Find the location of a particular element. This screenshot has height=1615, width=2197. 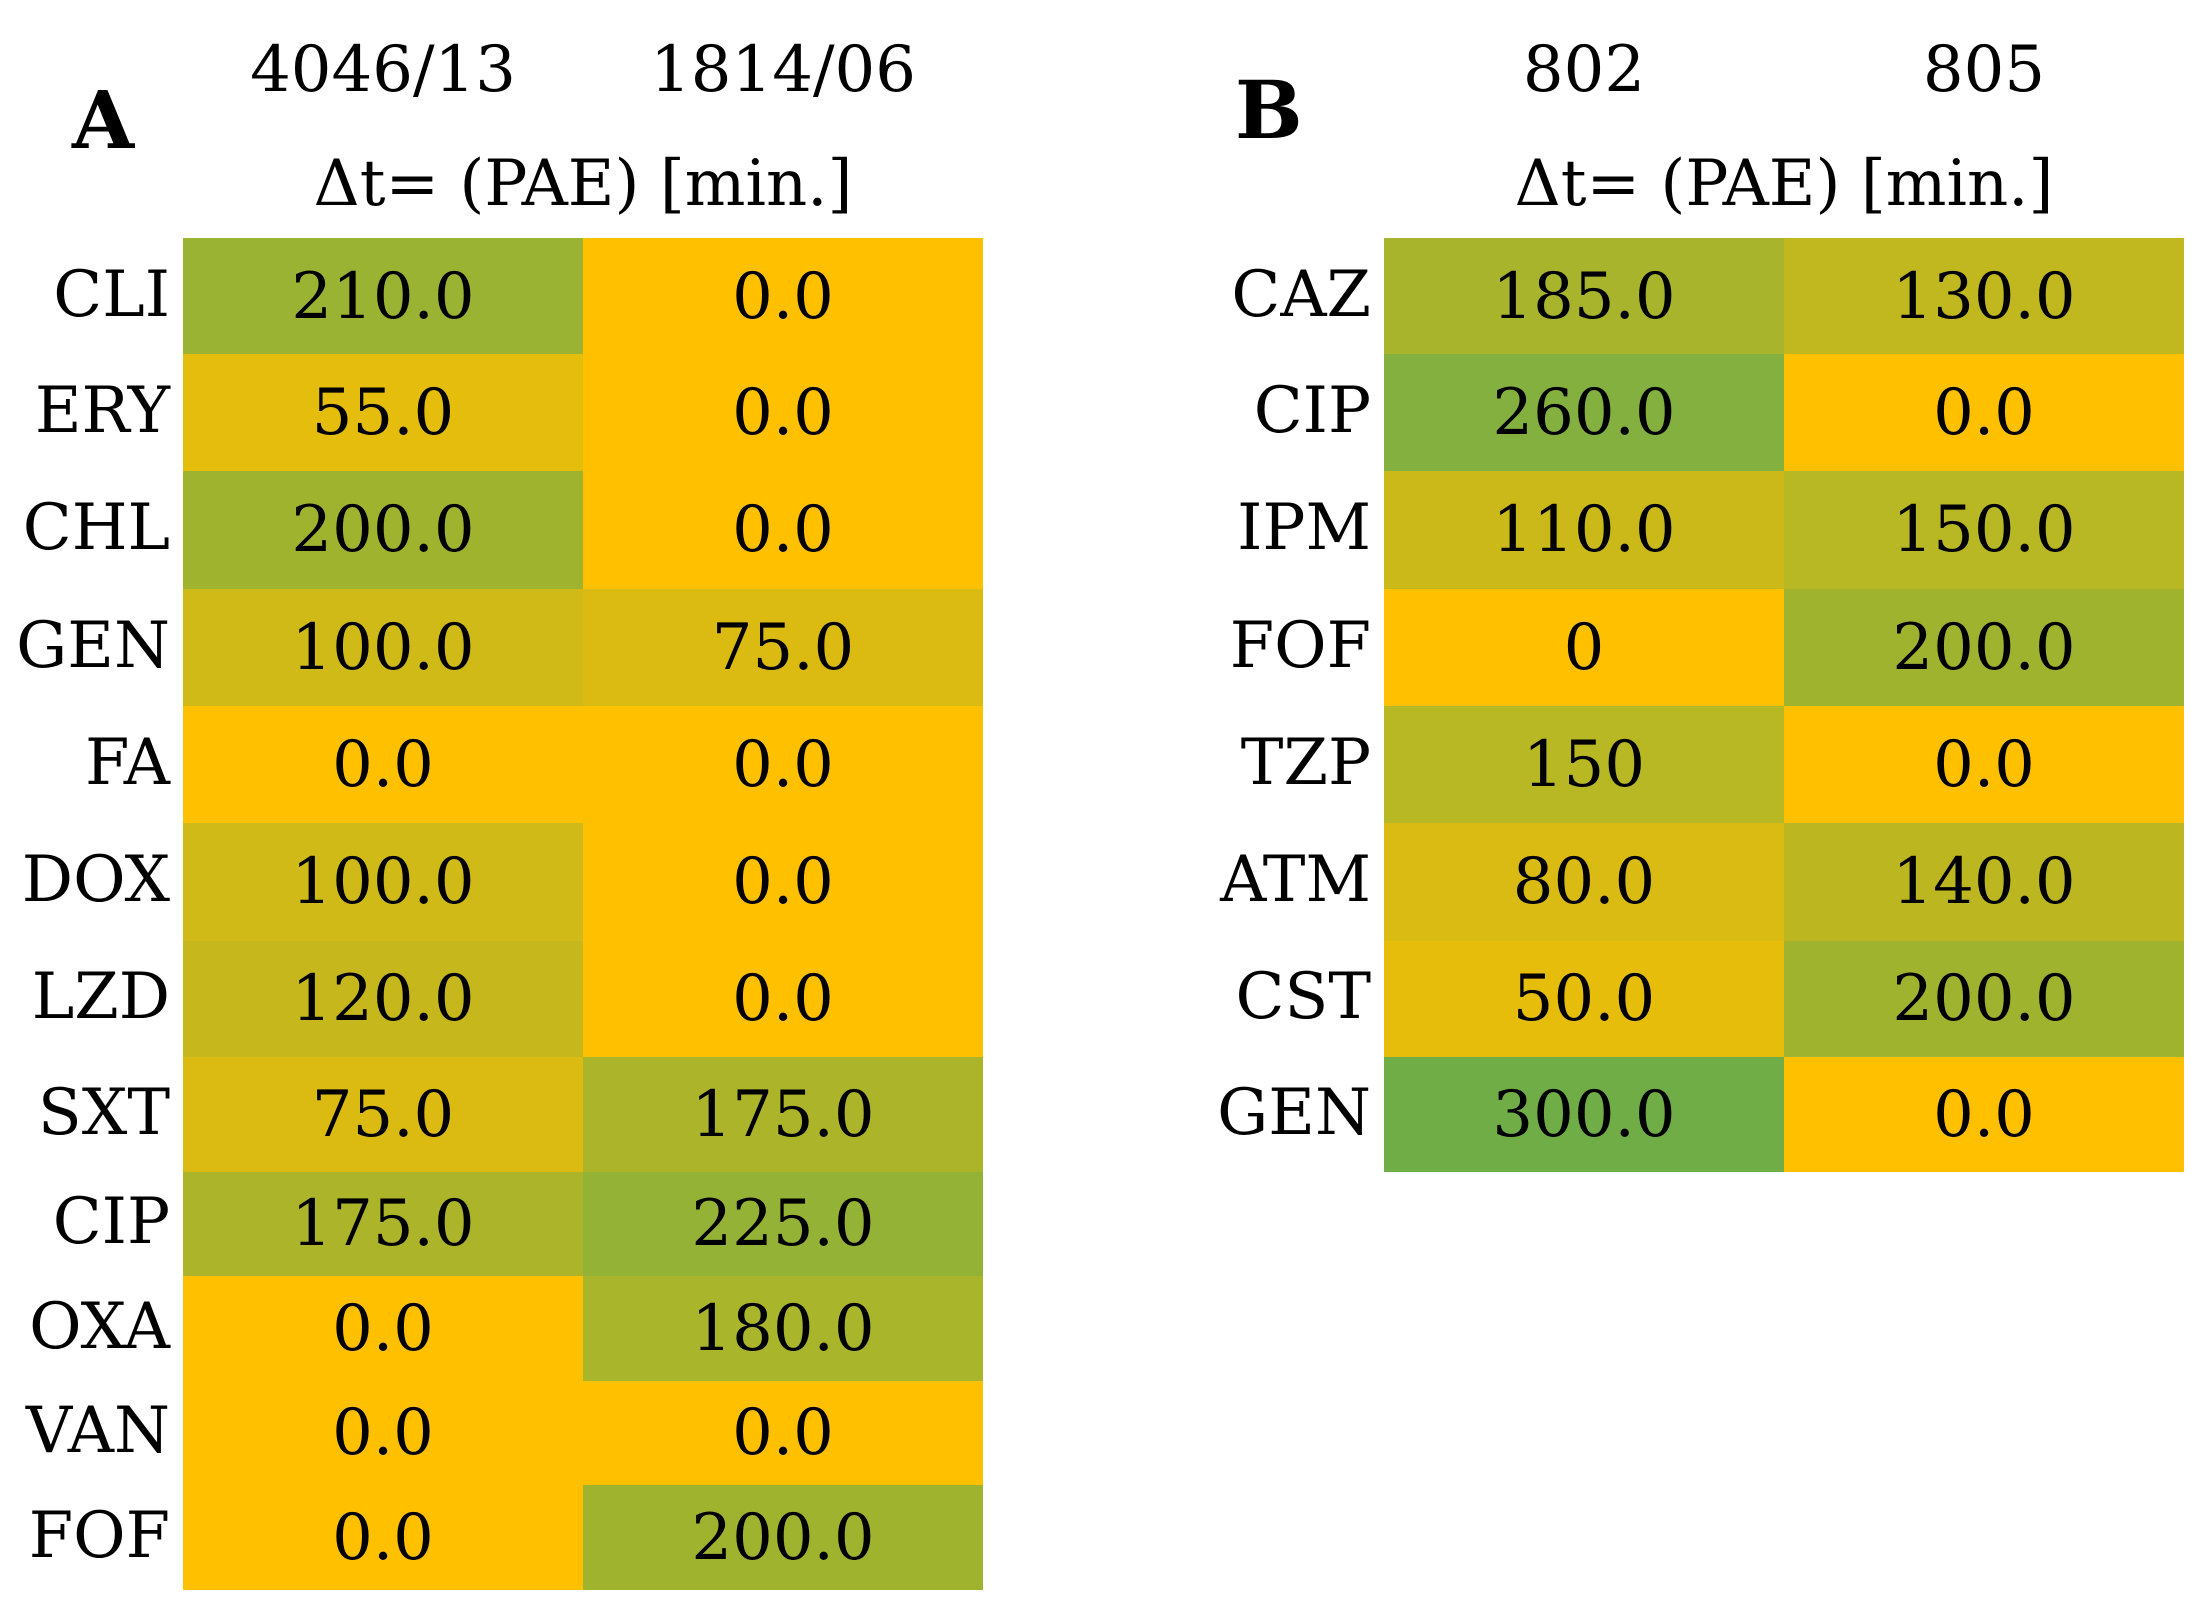

row-label: IPM is located at coordinates (1304, 528).